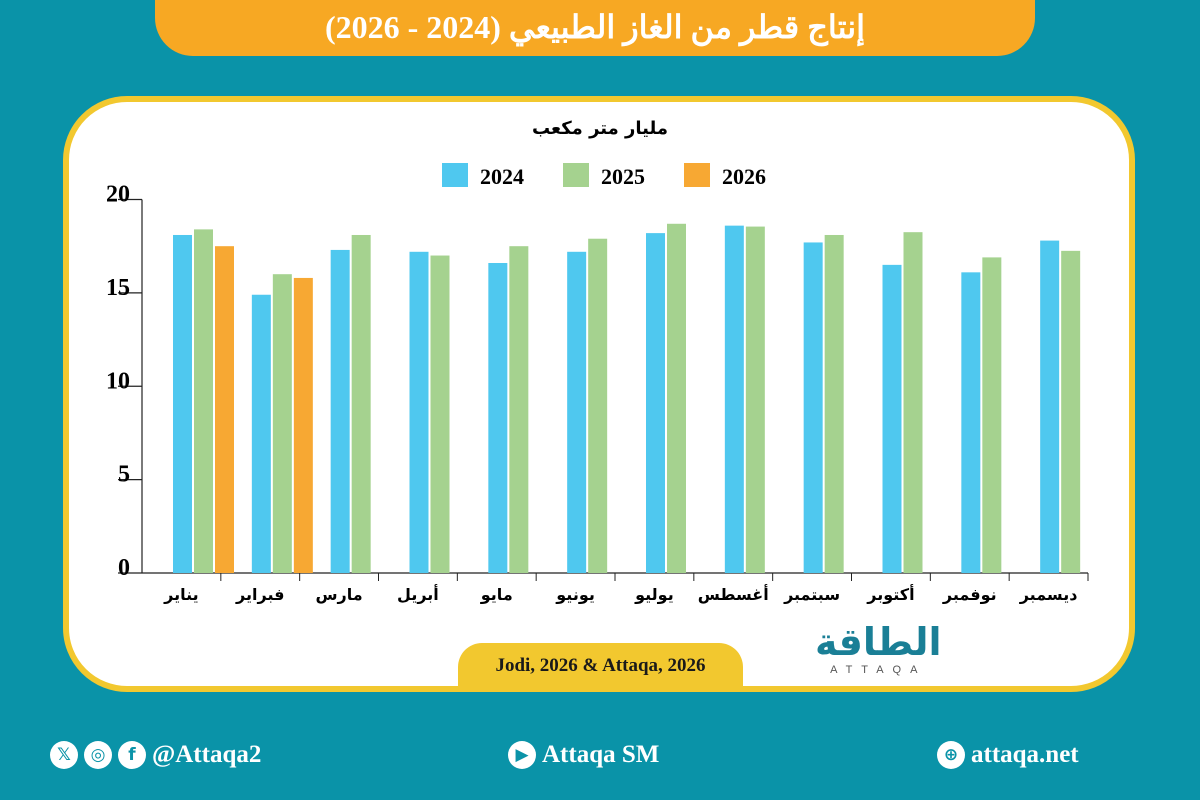  I want to click on y-tick-label: 20, so click(118, 195).